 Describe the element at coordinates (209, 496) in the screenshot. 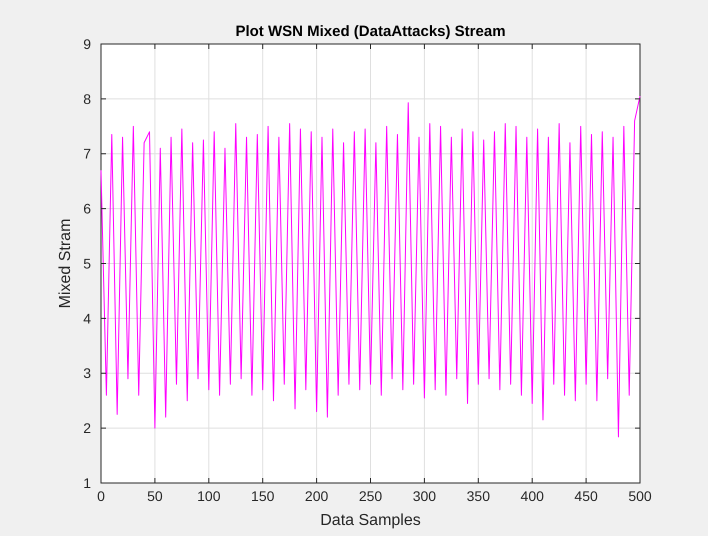

I see `x-tick-label: 100` at that location.